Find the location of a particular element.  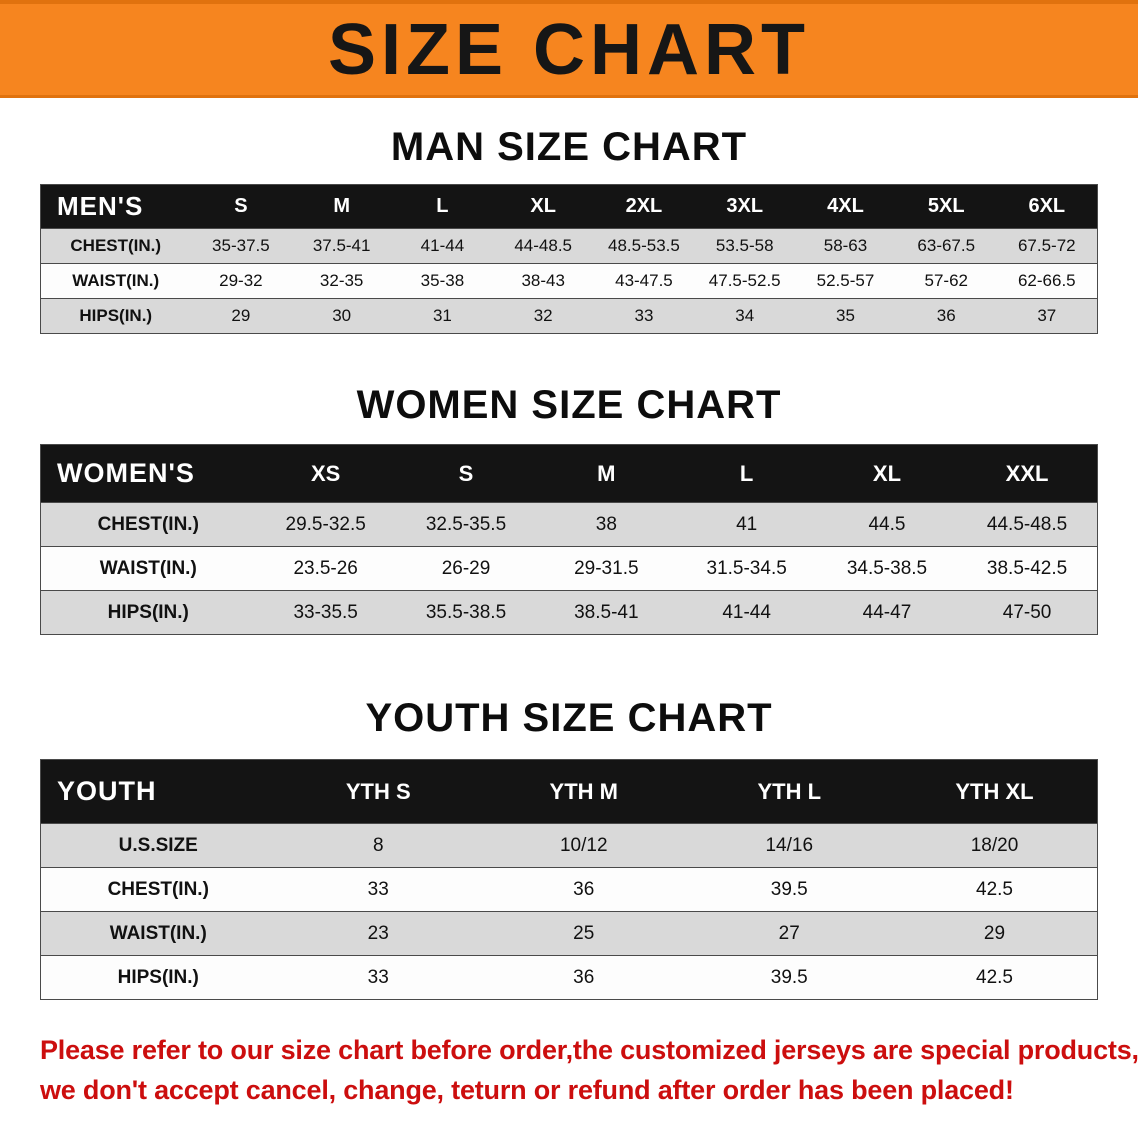

size-header-cell: 5XL is located at coordinates (946, 206).